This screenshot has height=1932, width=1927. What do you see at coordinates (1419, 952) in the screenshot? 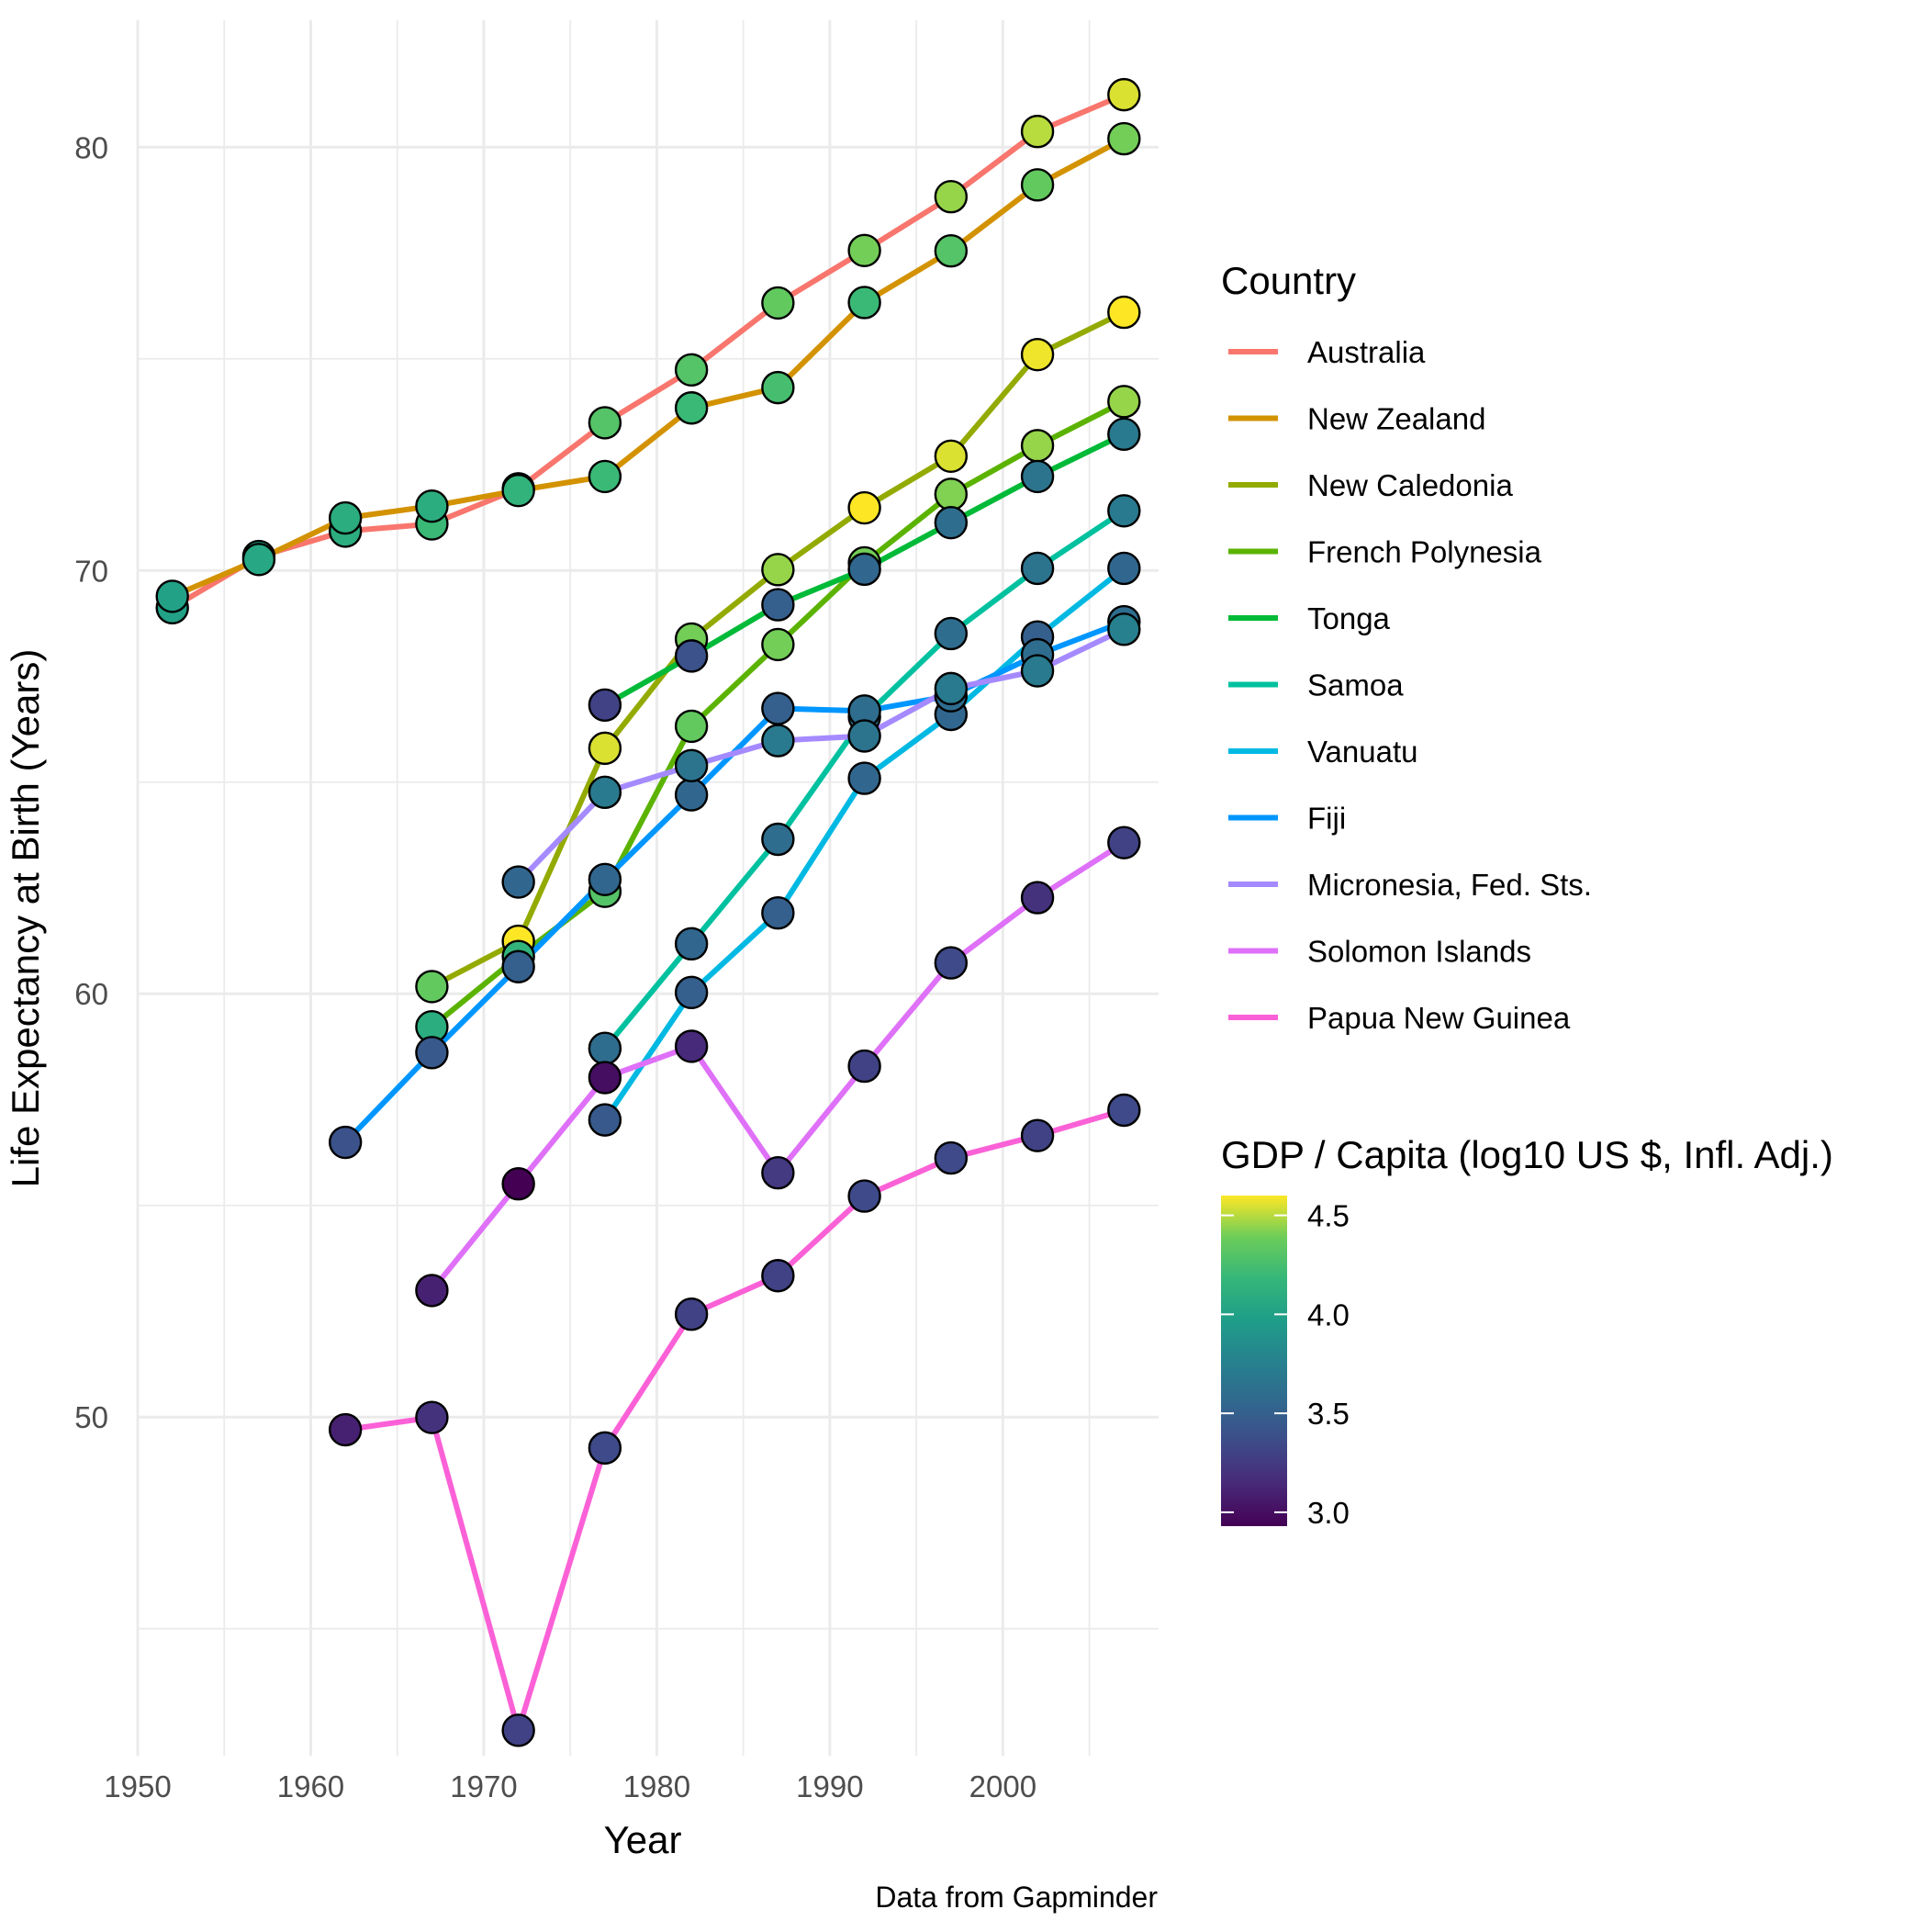
I see `legend-label: Solomon Islands` at bounding box center [1419, 952].